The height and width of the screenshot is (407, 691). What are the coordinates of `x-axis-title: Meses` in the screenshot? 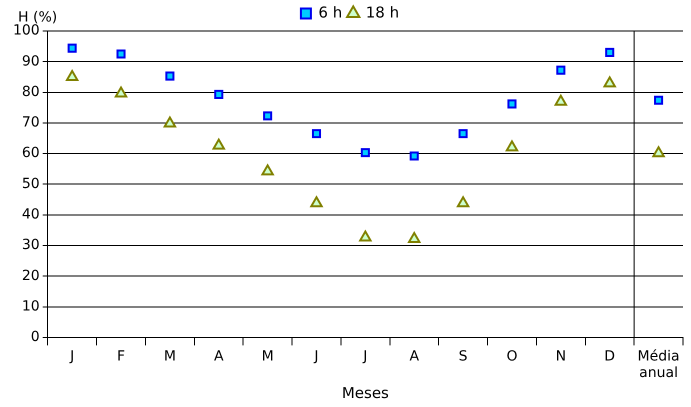 It's located at (366, 393).